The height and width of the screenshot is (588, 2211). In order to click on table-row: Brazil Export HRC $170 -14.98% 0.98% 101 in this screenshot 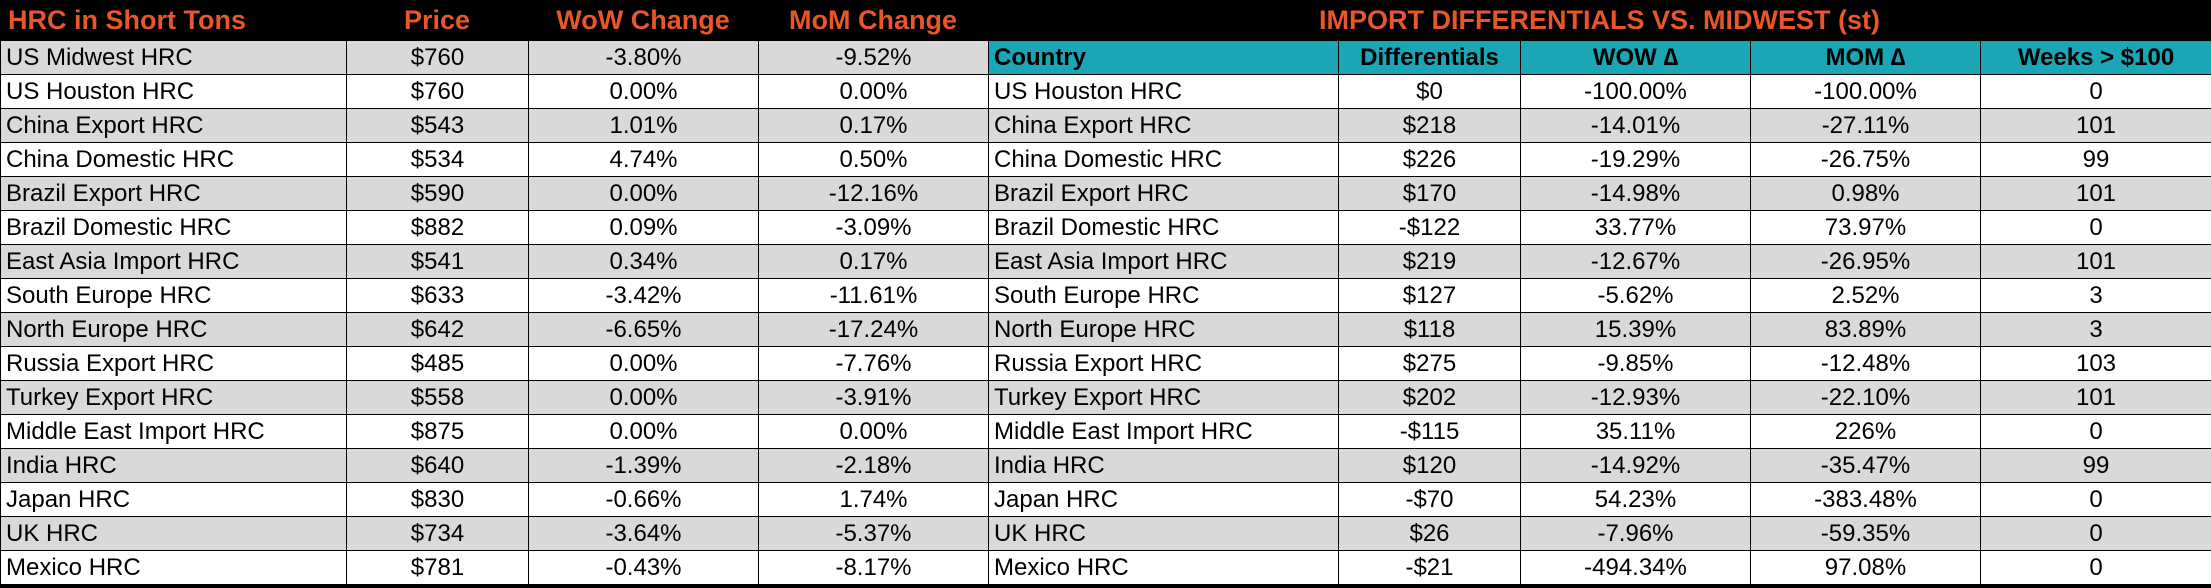, I will do `click(1599, 193)`.